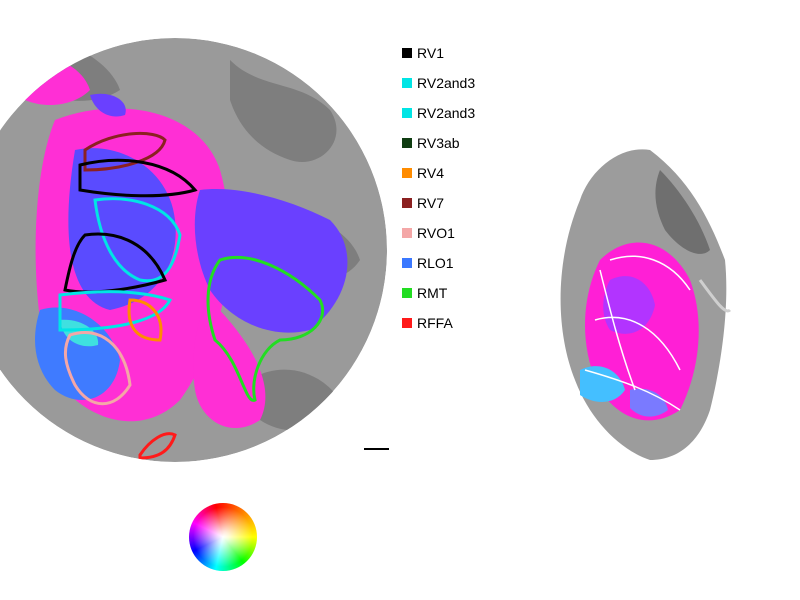 Image resolution: width=800 pixels, height=600 pixels. I want to click on legend-label: RV4, so click(430, 173).